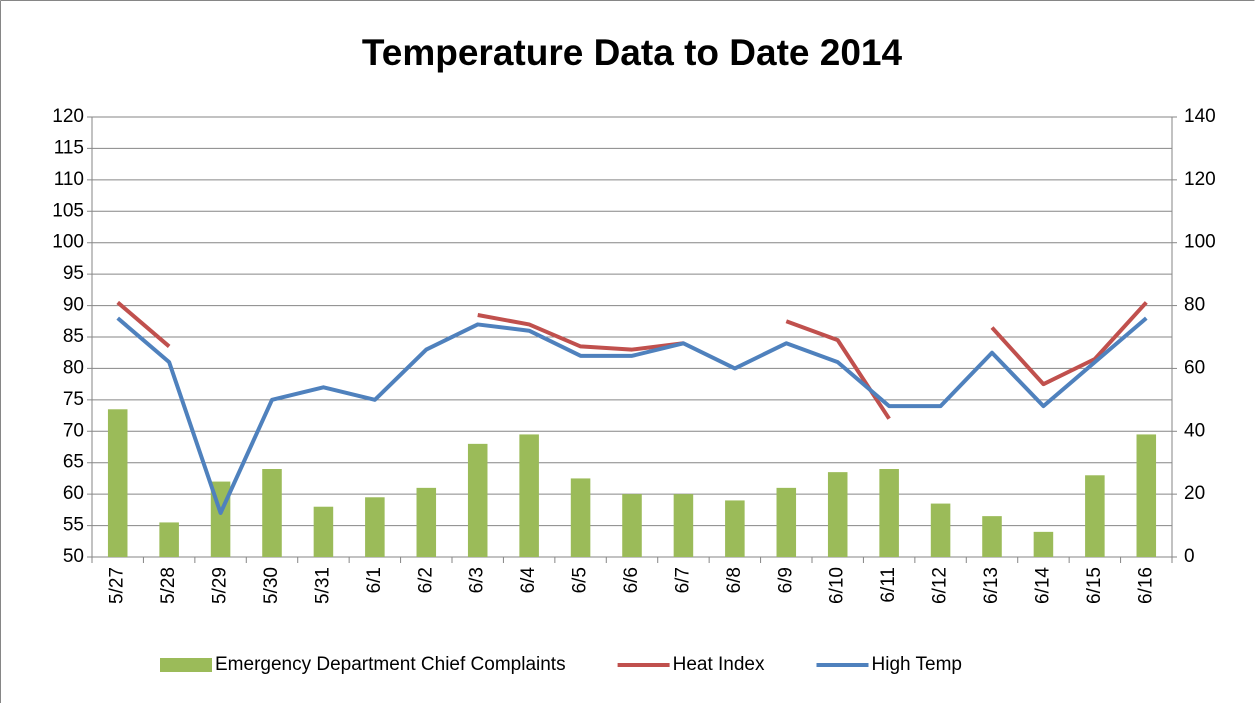 The width and height of the screenshot is (1255, 703). I want to click on y2-tick-label: 80, so click(1194, 305).